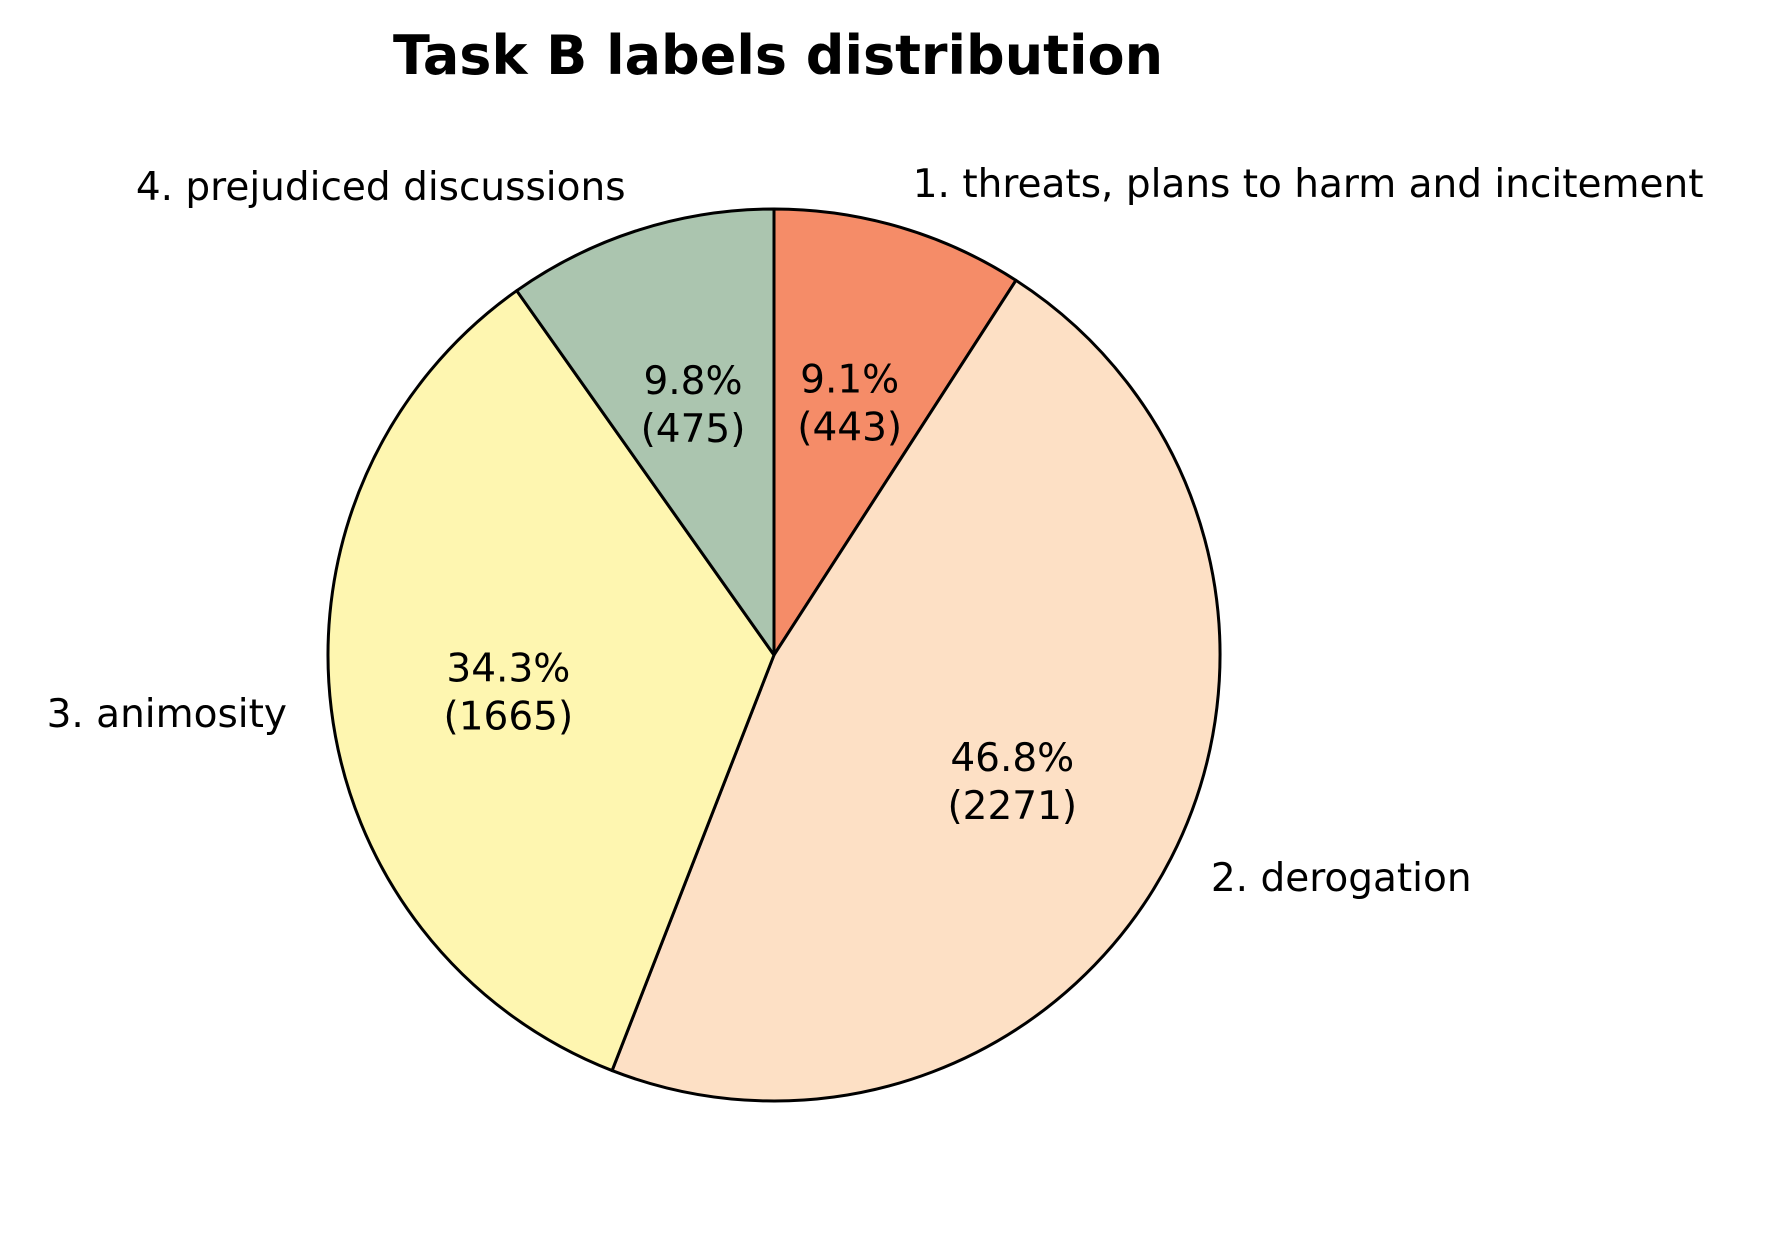  What do you see at coordinates (778, 55) in the screenshot?
I see `chart-title: Task B labels distribution` at bounding box center [778, 55].